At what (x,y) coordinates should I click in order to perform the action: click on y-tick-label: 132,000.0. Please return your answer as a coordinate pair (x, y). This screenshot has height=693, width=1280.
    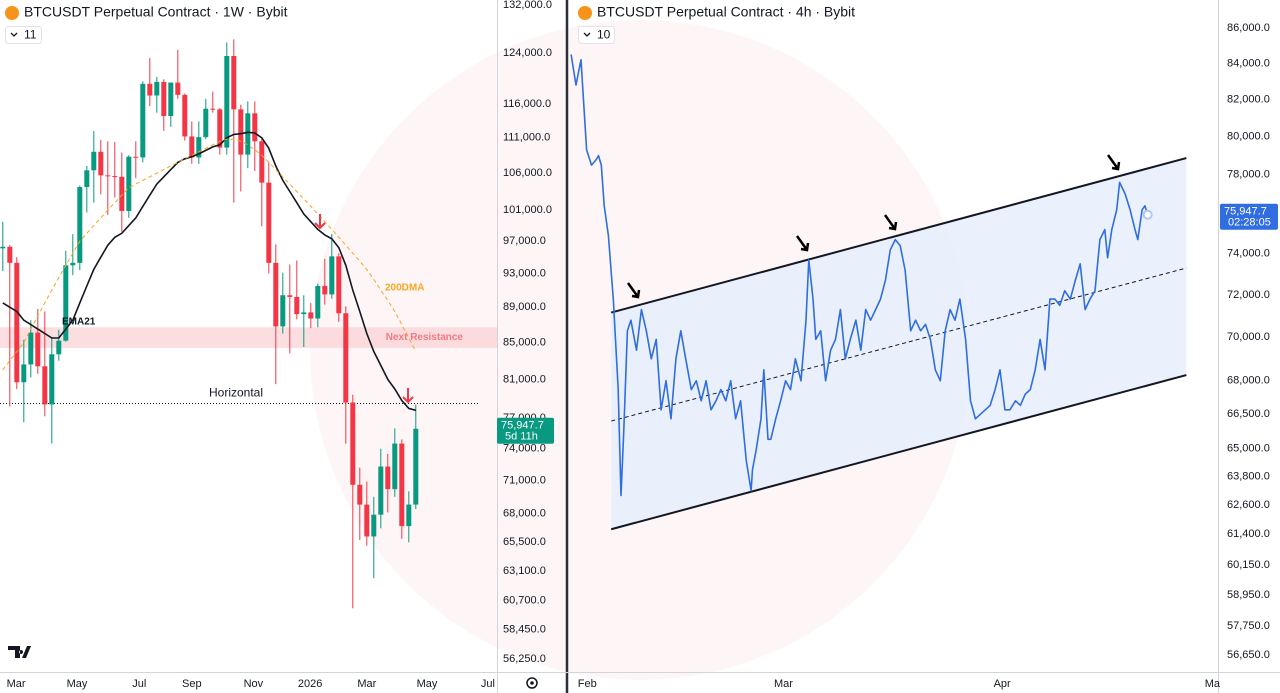
    Looking at the image, I should click on (527, 5).